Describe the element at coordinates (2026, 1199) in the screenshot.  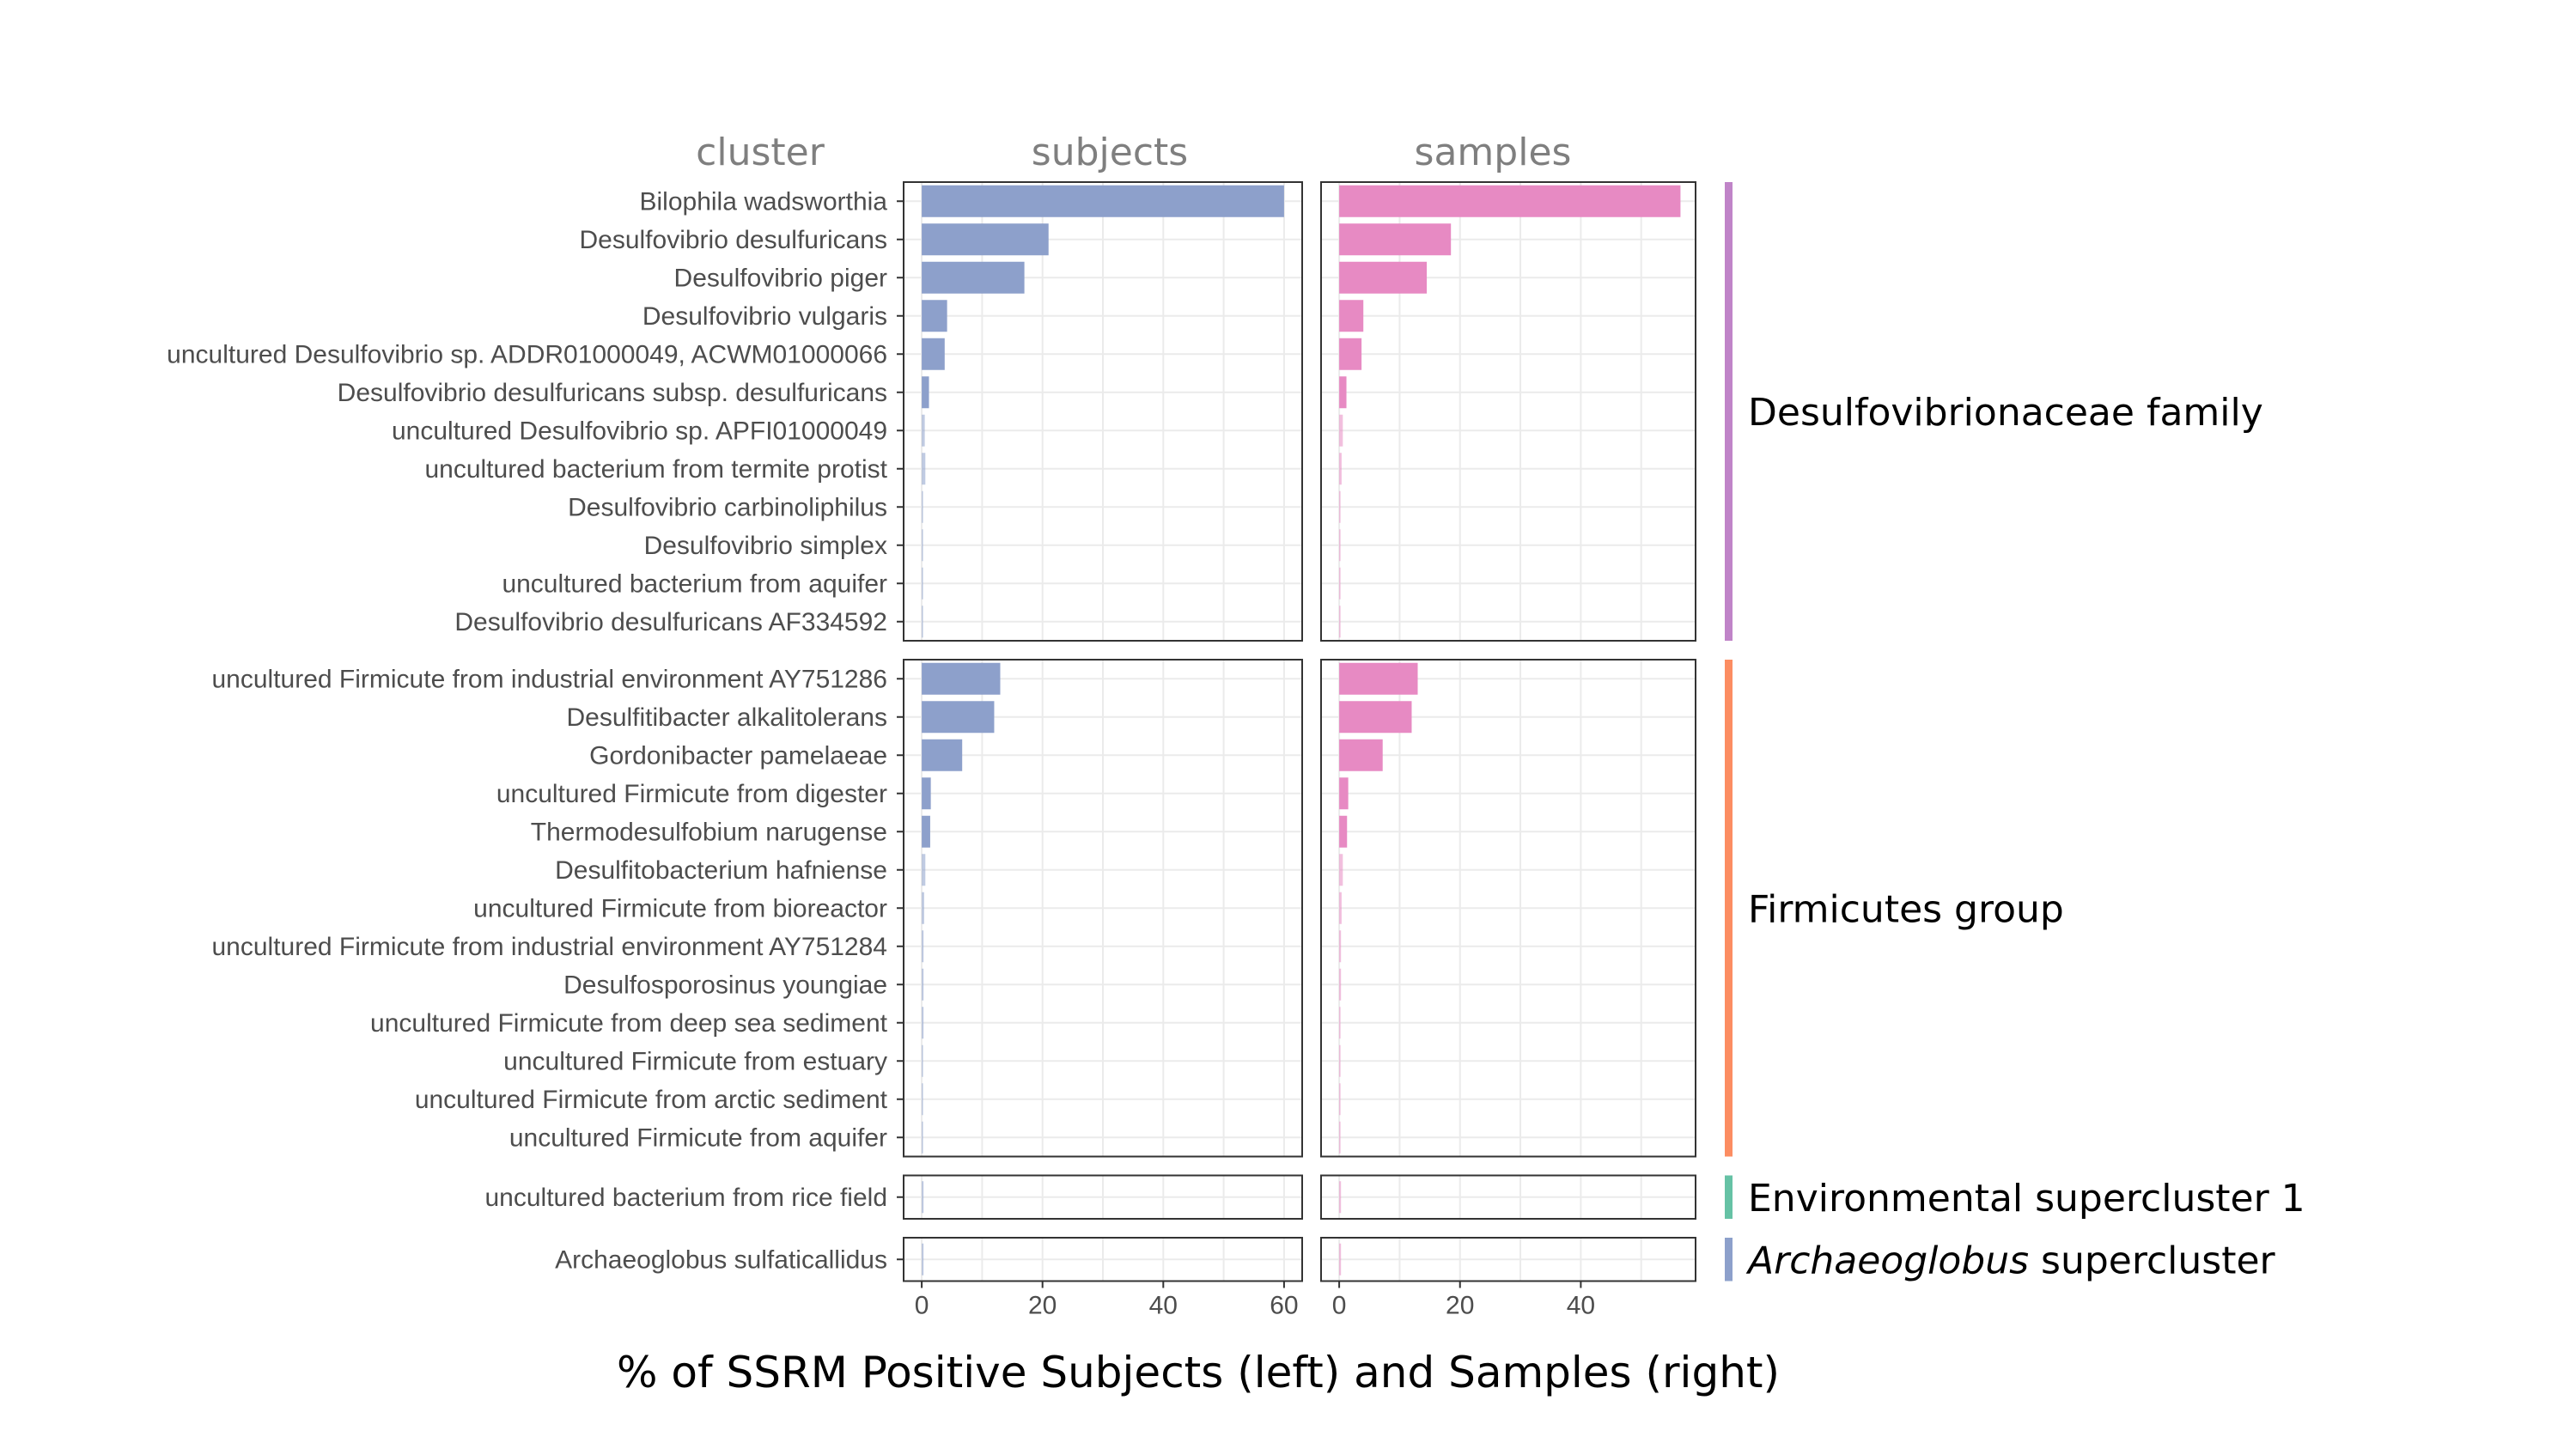
I see `group-label-environmental-supercluster-1: Environmental supercluster 1` at that location.